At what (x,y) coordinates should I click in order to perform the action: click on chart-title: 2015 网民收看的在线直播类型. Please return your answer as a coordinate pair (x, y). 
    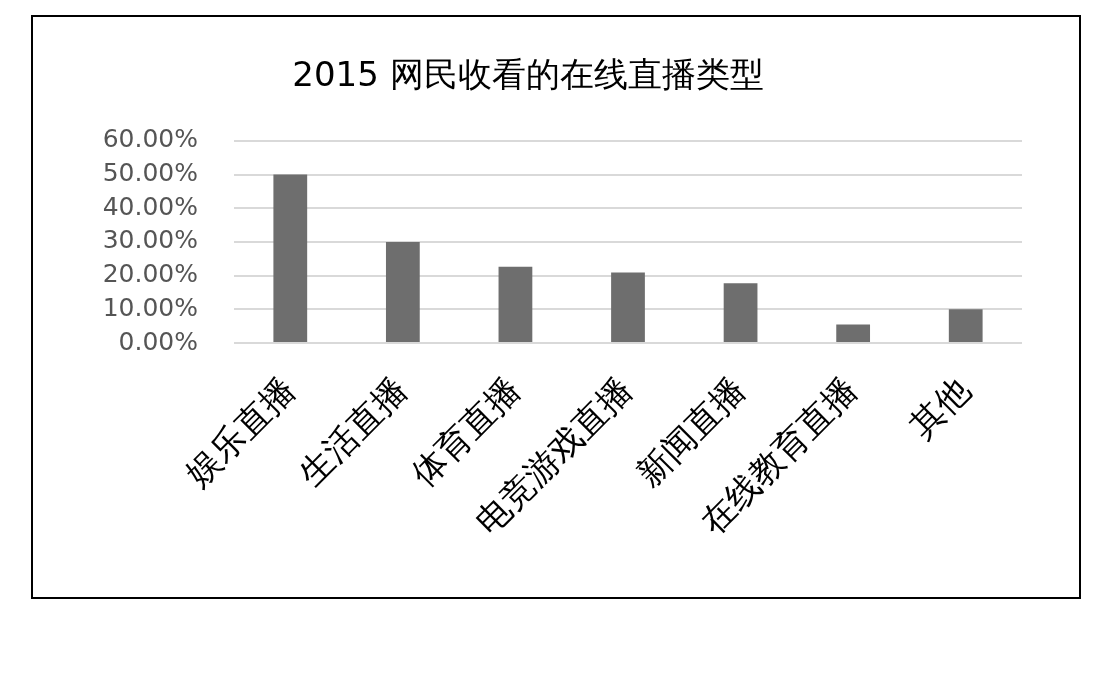
    Looking at the image, I should click on (528, 74).